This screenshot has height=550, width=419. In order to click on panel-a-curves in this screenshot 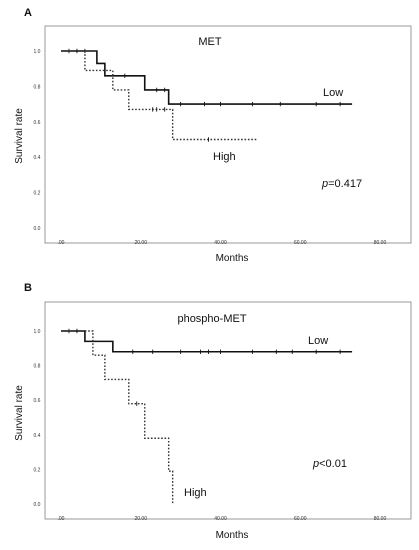, I will do `click(207, 95)`.